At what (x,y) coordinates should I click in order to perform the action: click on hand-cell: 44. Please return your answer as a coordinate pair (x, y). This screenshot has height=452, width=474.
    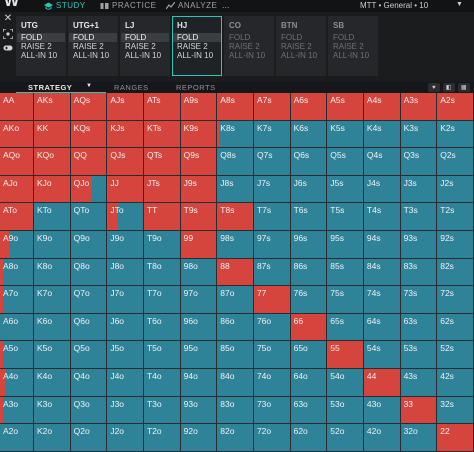
    Looking at the image, I should click on (382, 383).